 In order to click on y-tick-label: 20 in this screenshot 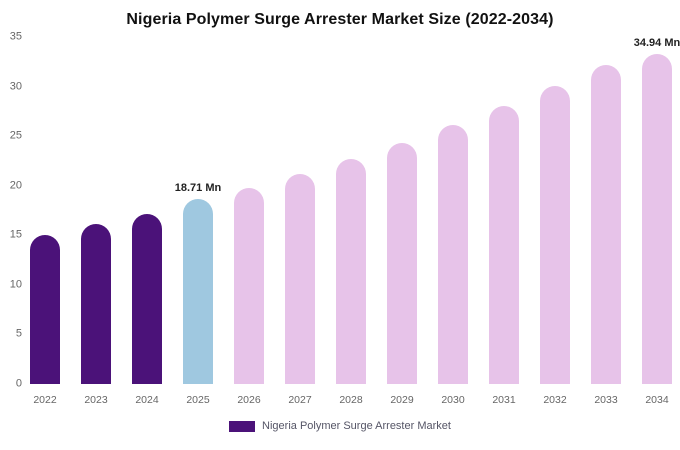, I will do `click(15, 185)`.